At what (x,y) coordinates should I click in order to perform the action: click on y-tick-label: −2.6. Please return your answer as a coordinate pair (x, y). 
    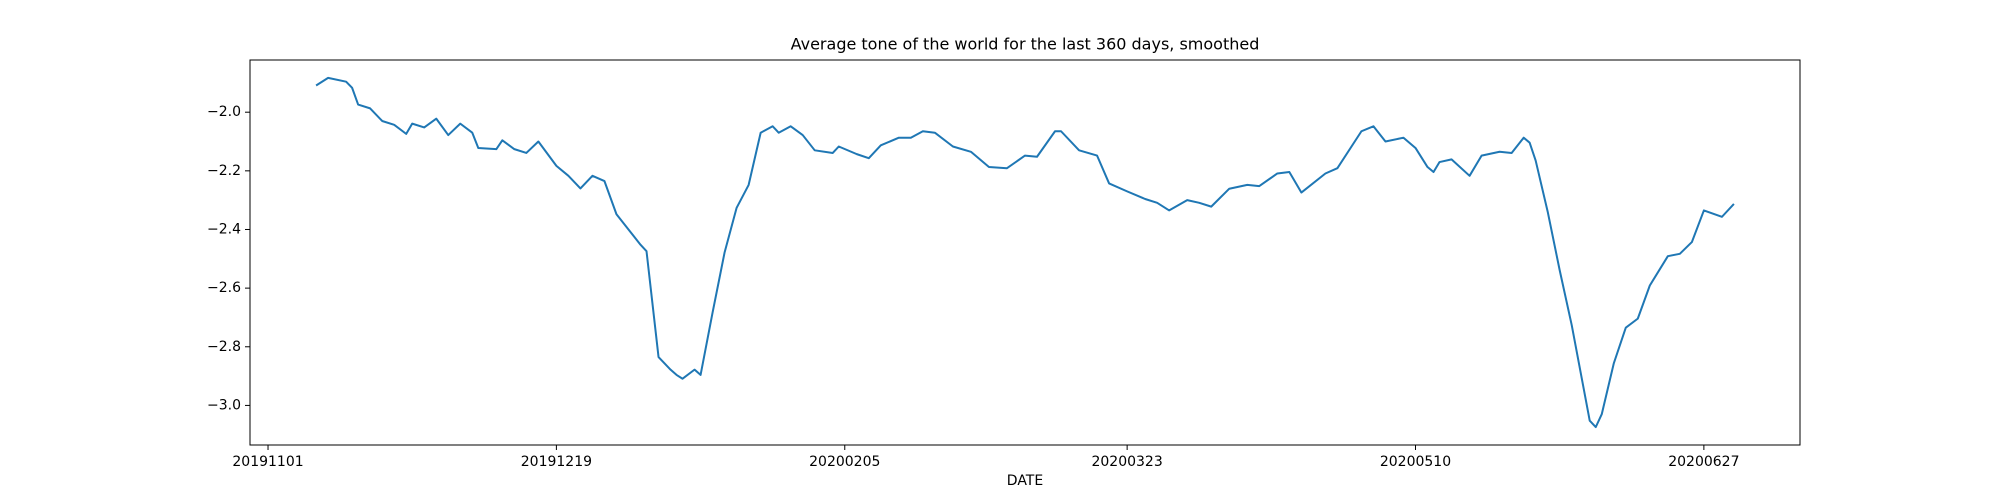
    Looking at the image, I should click on (224, 288).